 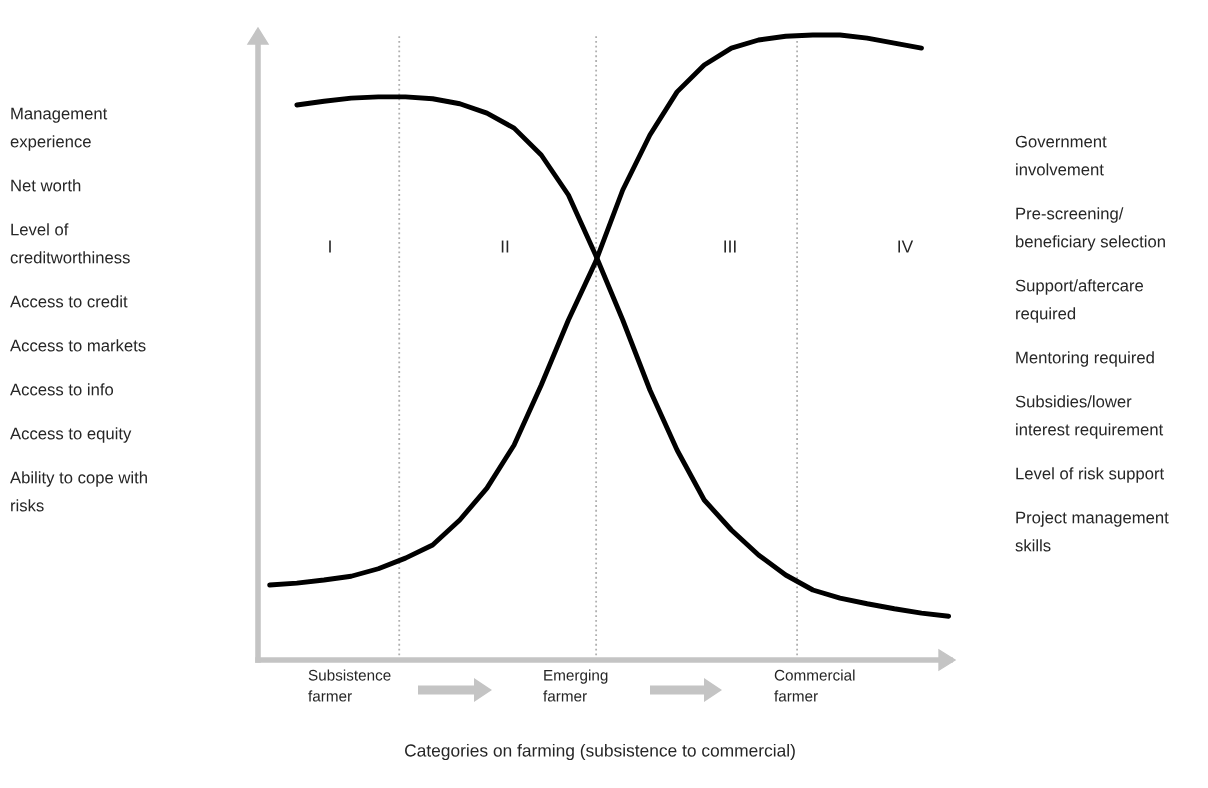 What do you see at coordinates (906, 246) in the screenshot?
I see `annotation: IV` at bounding box center [906, 246].